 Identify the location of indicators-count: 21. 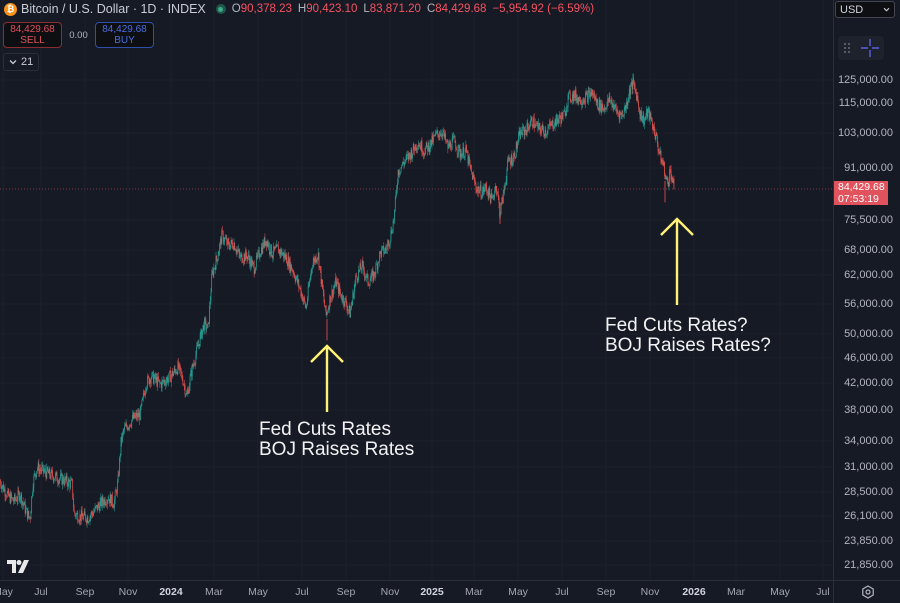
(27, 62).